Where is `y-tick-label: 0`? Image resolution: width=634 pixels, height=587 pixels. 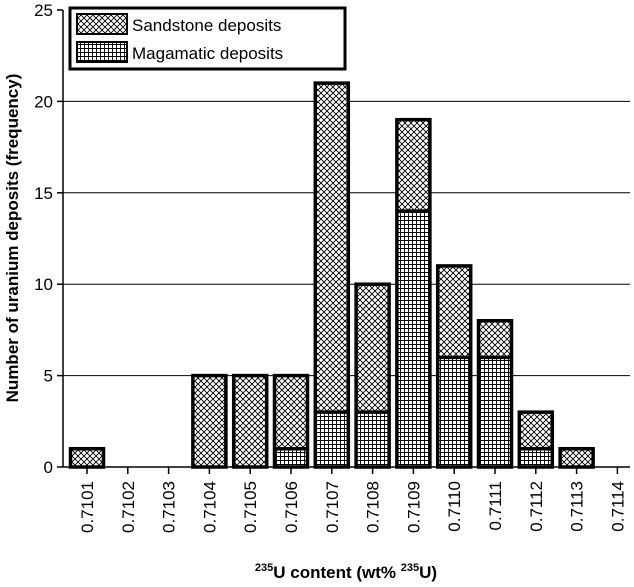
y-tick-label: 0 is located at coordinates (48, 467).